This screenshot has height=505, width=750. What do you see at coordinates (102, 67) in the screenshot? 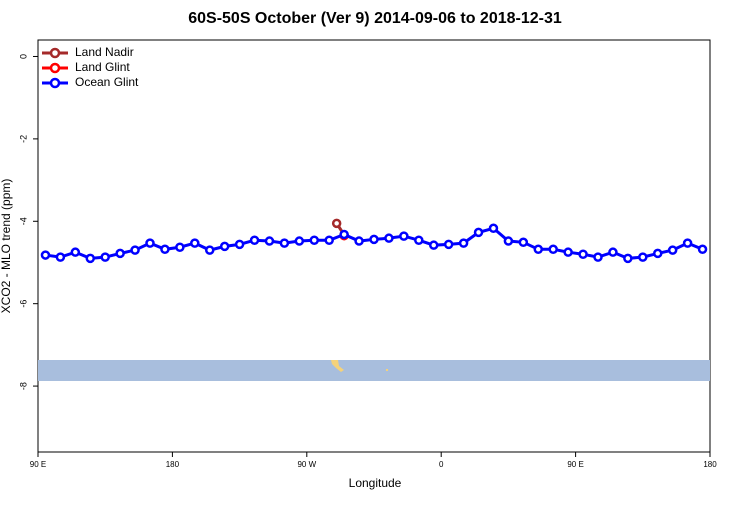
I see `legend-label: Land Glint` at bounding box center [102, 67].